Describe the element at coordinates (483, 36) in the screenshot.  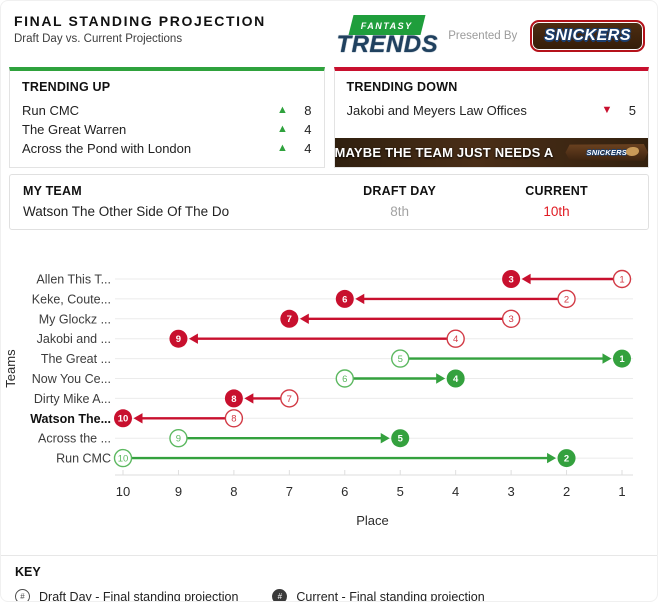
I see `presented-by-label: Presented By` at that location.